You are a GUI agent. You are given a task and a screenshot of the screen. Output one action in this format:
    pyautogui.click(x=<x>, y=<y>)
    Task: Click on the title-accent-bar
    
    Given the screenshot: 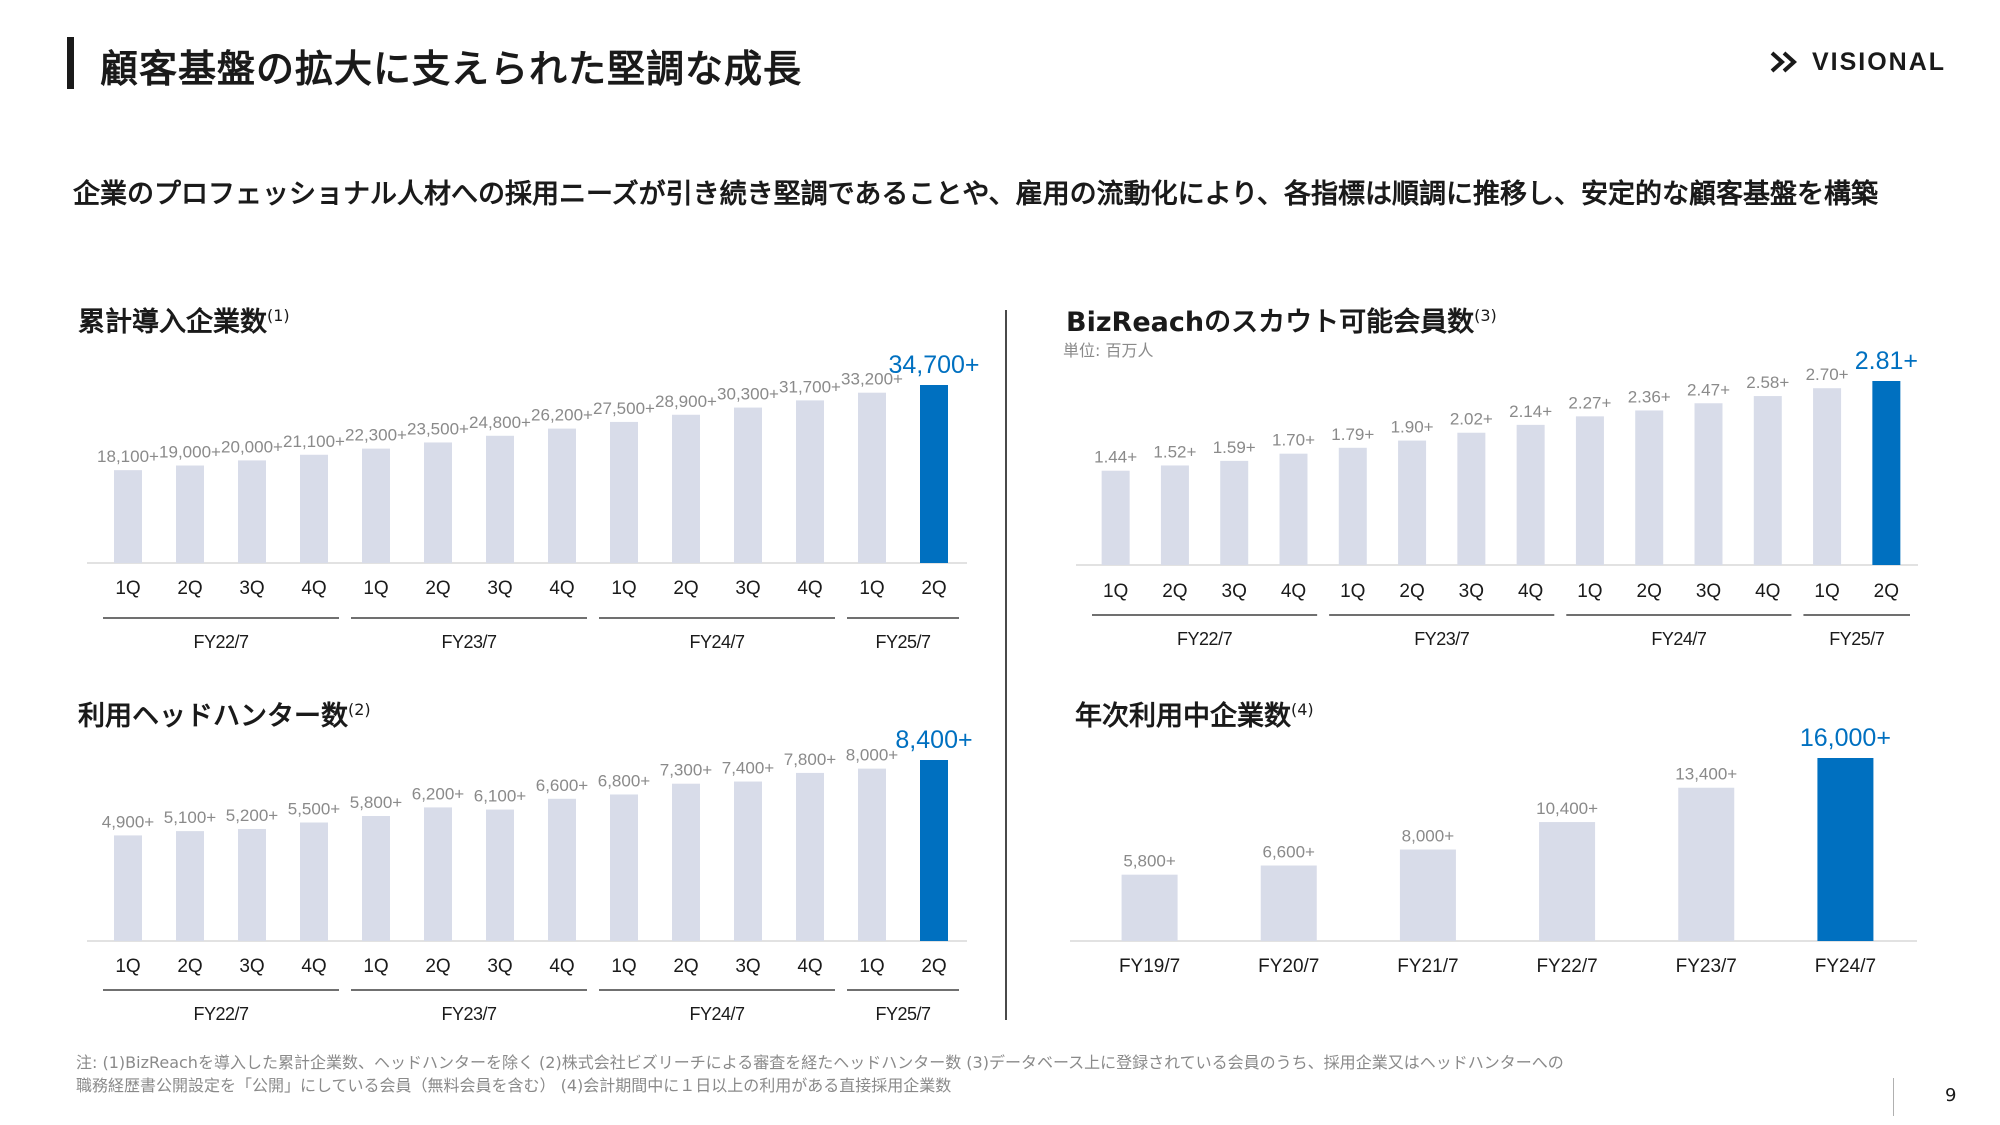 What is the action you would take?
    pyautogui.click(x=70, y=63)
    